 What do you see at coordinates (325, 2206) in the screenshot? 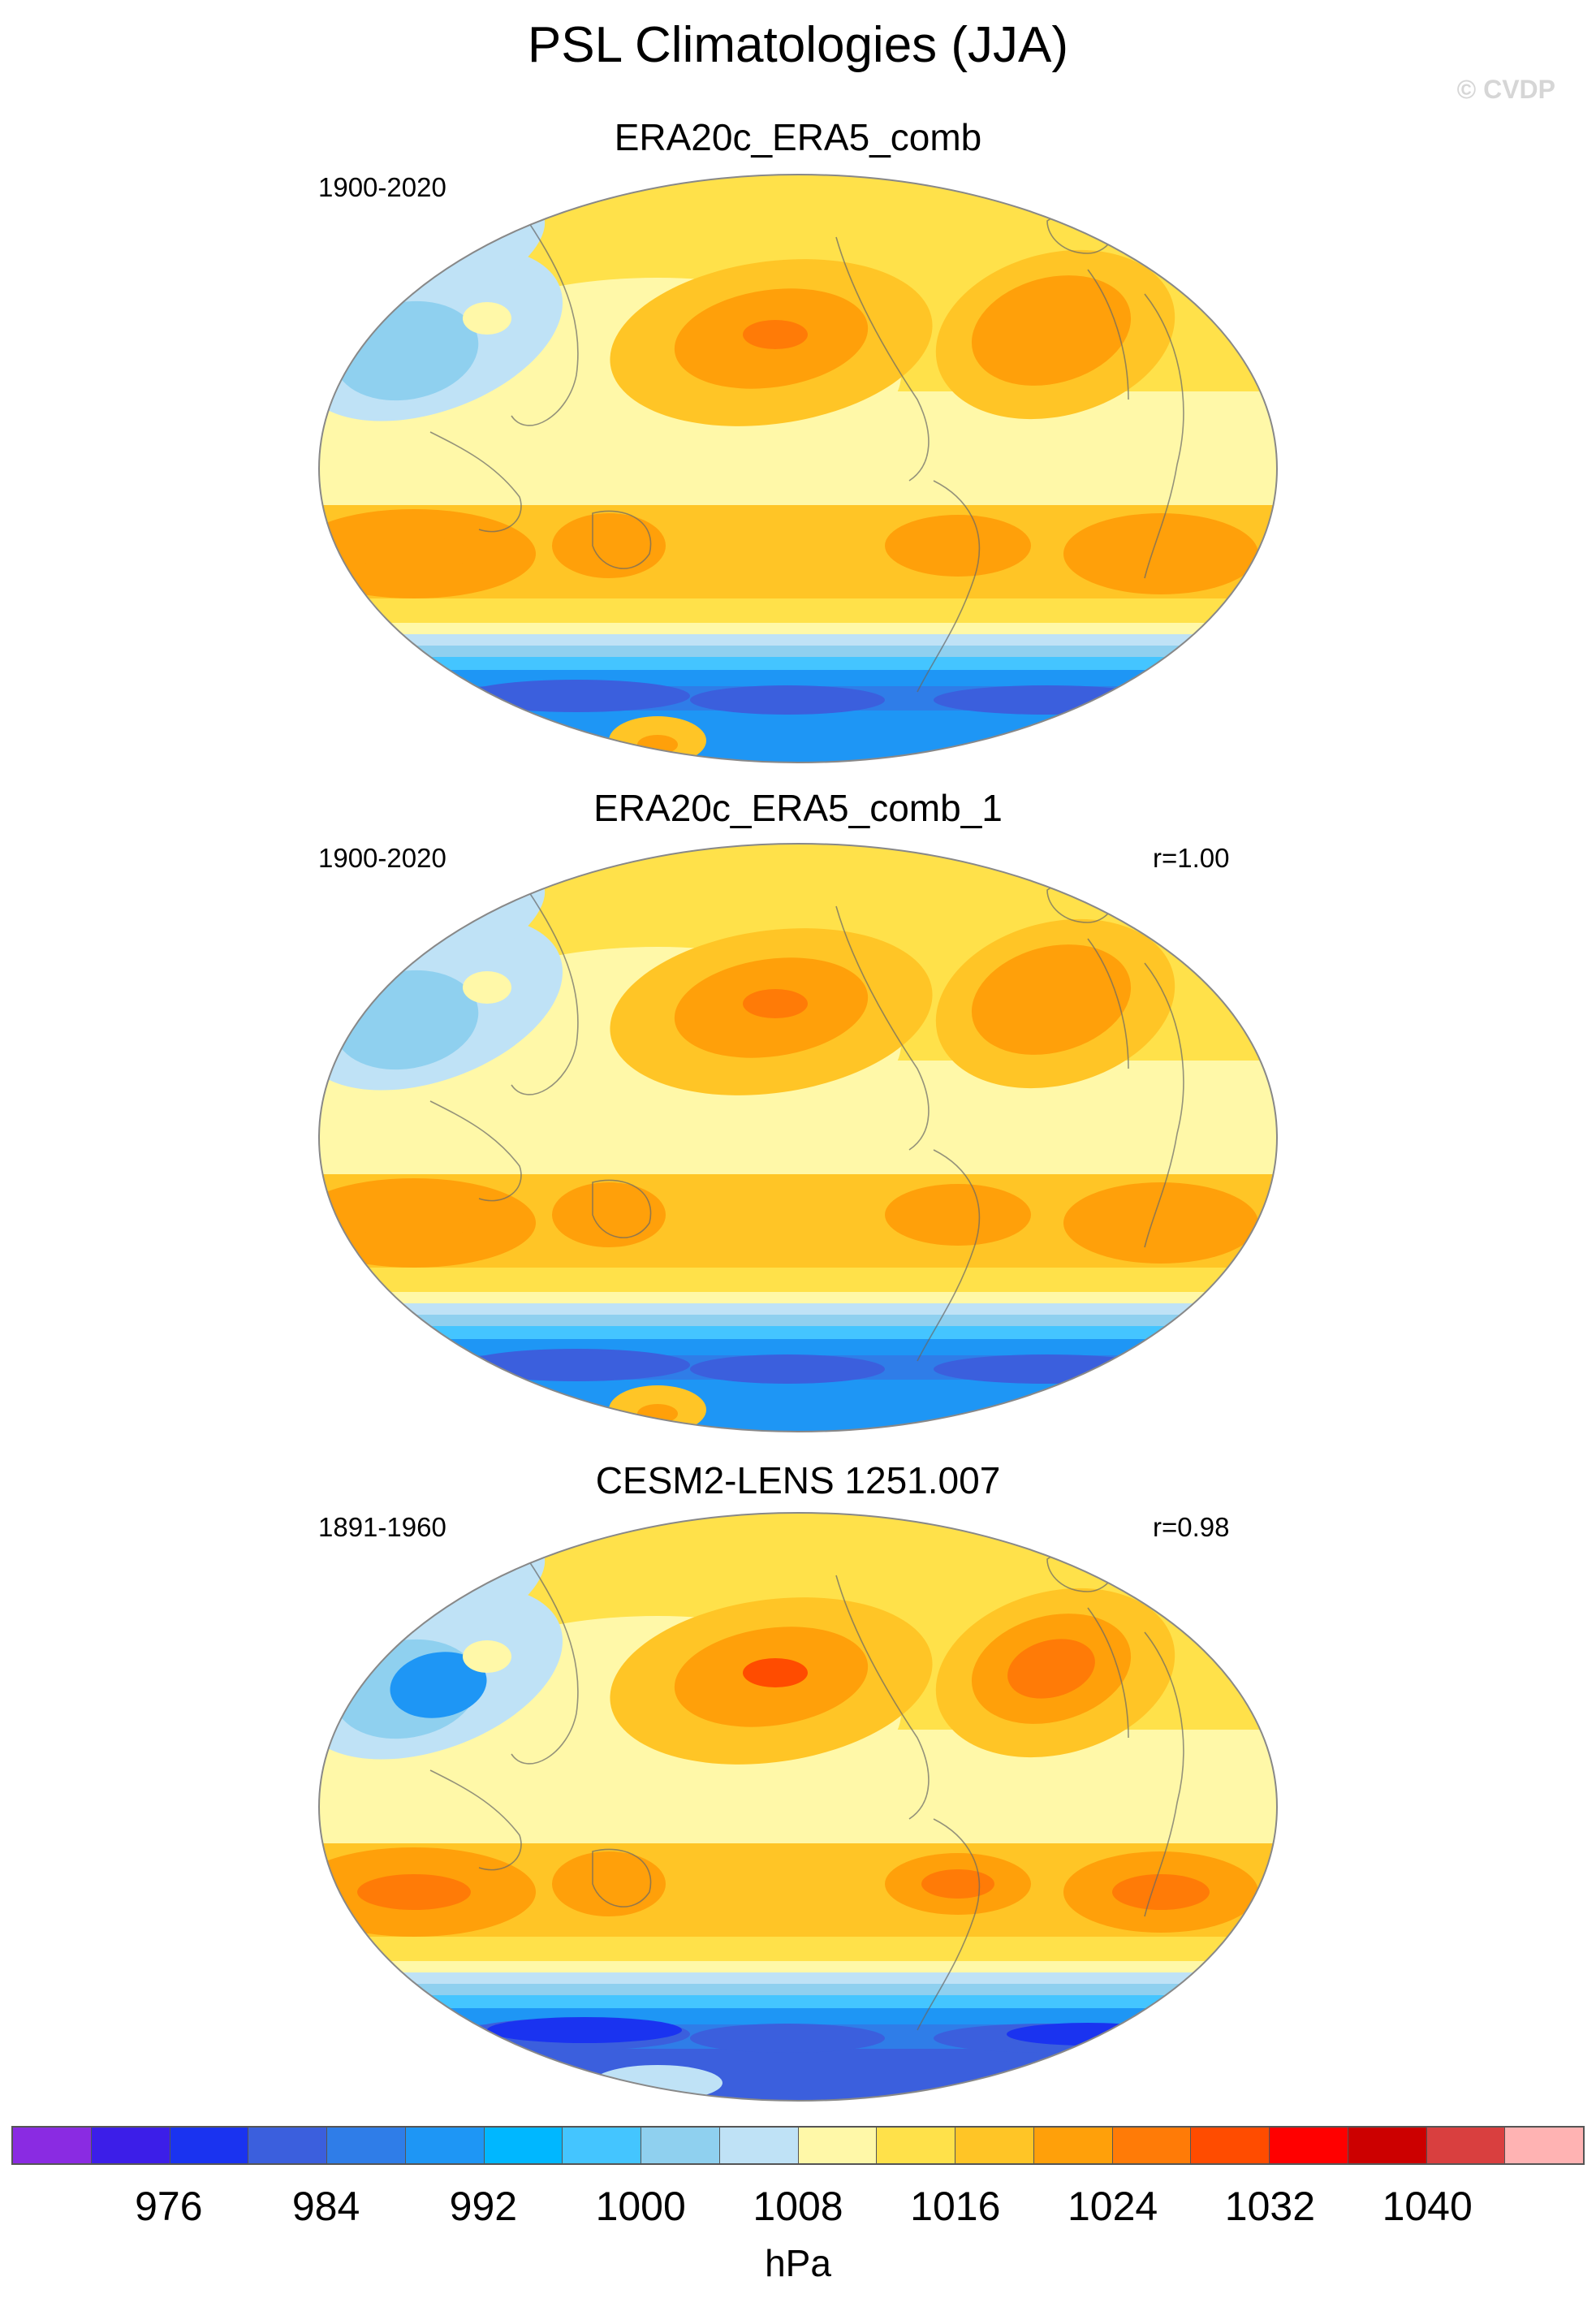
I see `colorbar-tick-label: 984` at bounding box center [325, 2206].